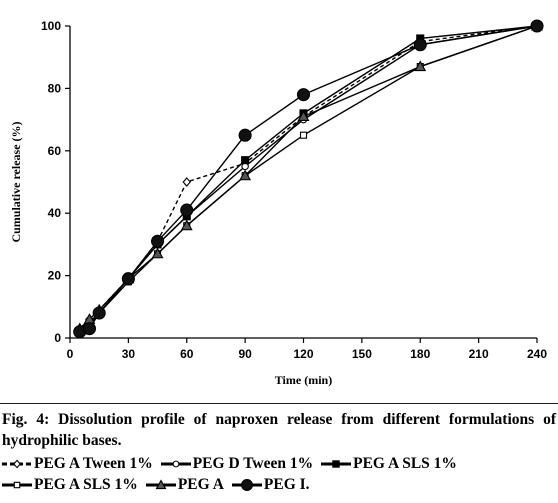 This screenshot has height=503, width=558. Describe the element at coordinates (55, 276) in the screenshot. I see `y-tick-label: 20` at that location.